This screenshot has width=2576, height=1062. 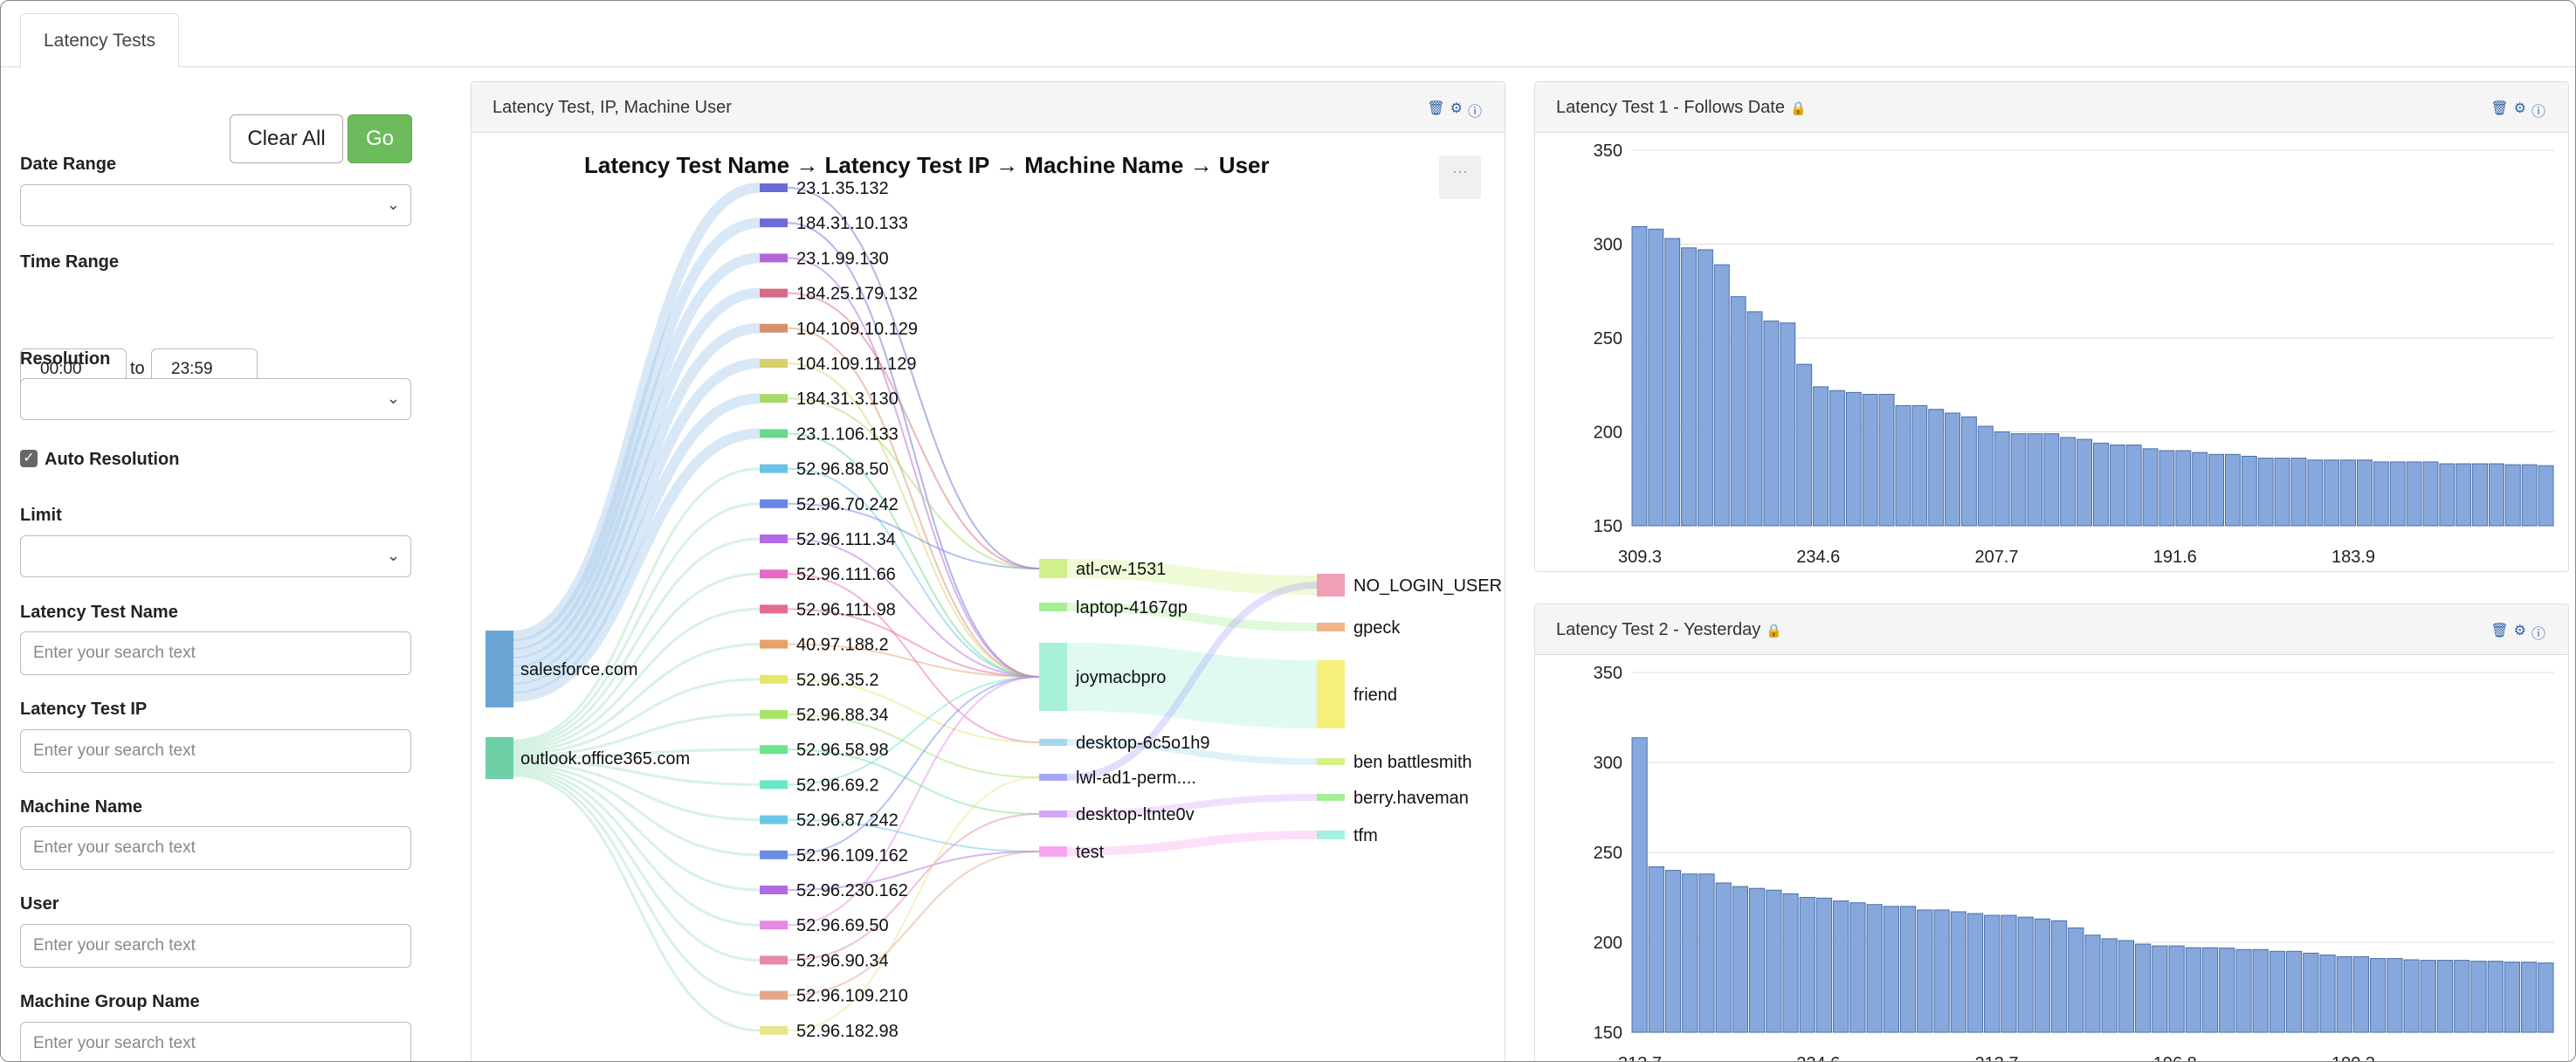 What do you see at coordinates (215, 556) in the screenshot?
I see `limit-select: ⌄` at bounding box center [215, 556].